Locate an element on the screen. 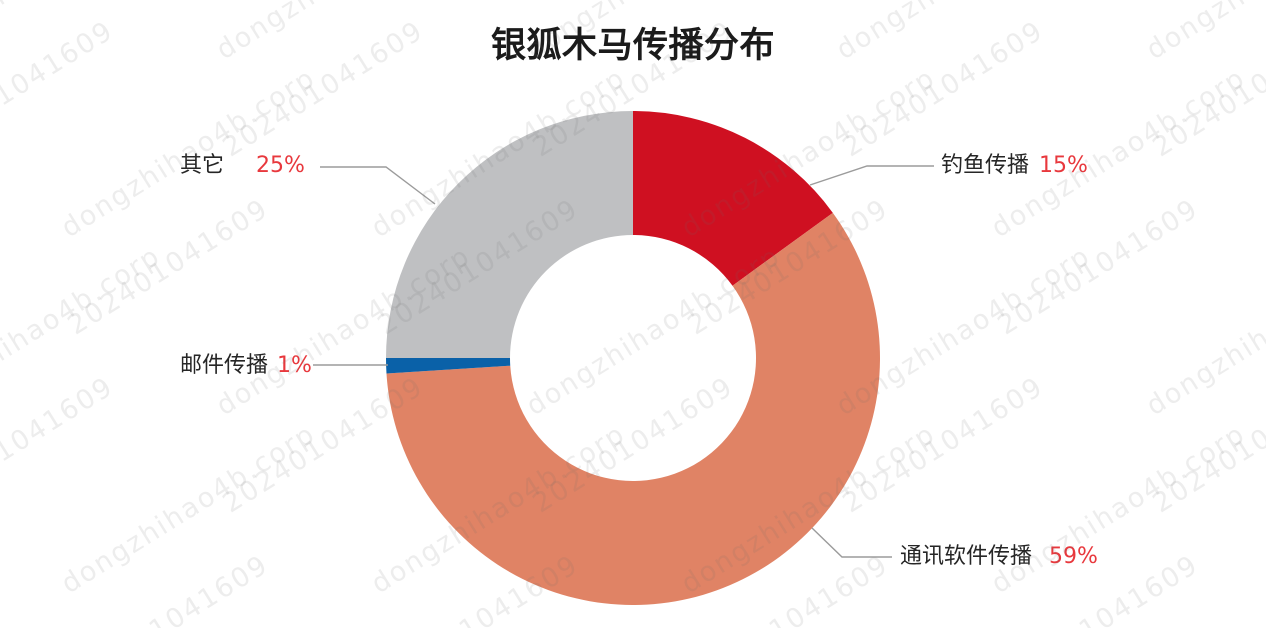 This screenshot has width=1266, height=628. callout-im-software: 通讯软件传播 59% is located at coordinates (999, 557).